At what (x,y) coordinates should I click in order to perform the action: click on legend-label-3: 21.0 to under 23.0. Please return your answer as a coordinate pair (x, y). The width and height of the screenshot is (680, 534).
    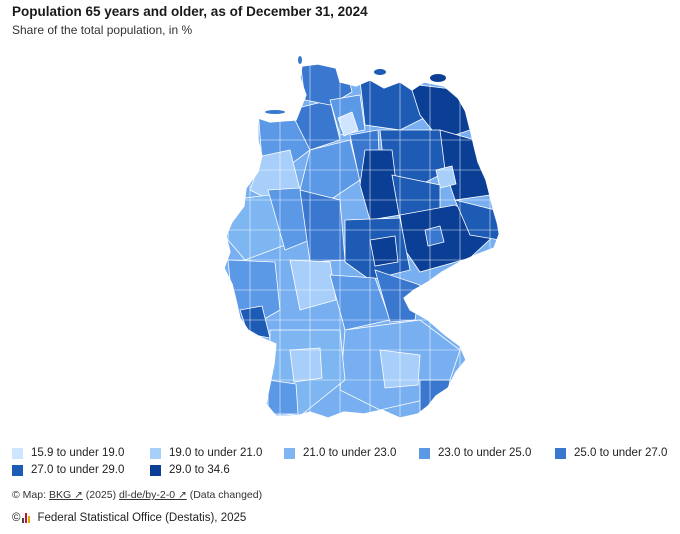
    Looking at the image, I should click on (350, 453).